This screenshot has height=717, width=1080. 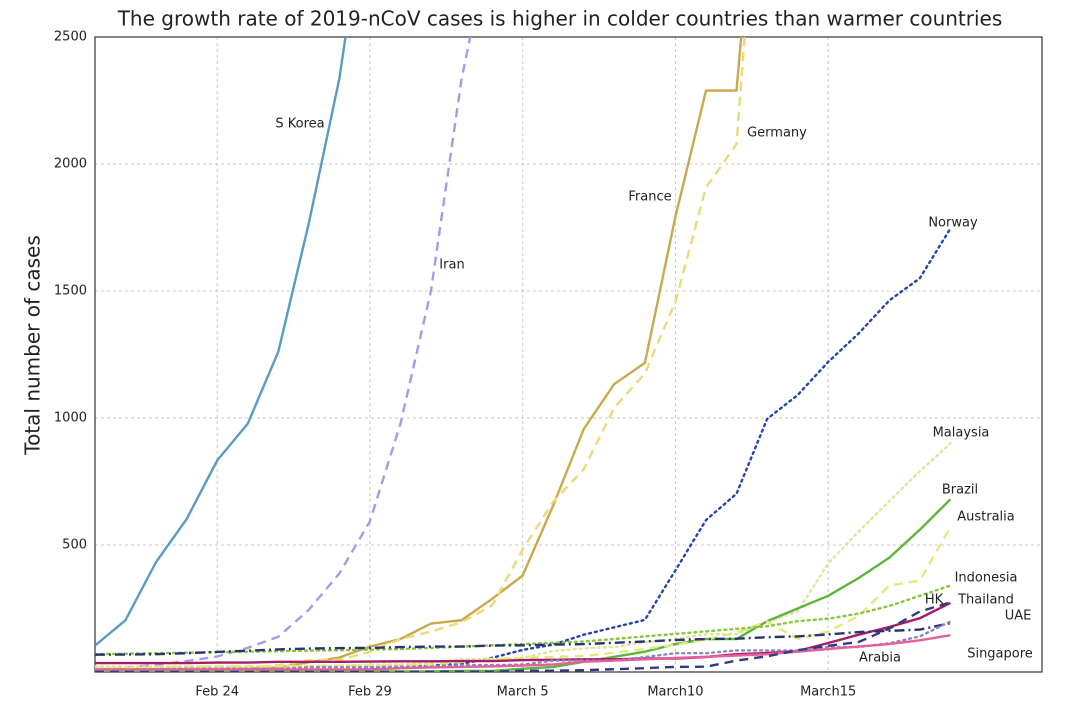 I want to click on x-tick-label: March 5, so click(x=523, y=692).